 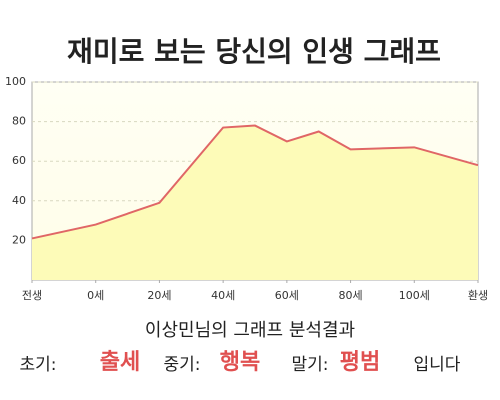 I want to click on x-tick-label: 20세, so click(x=159, y=295).